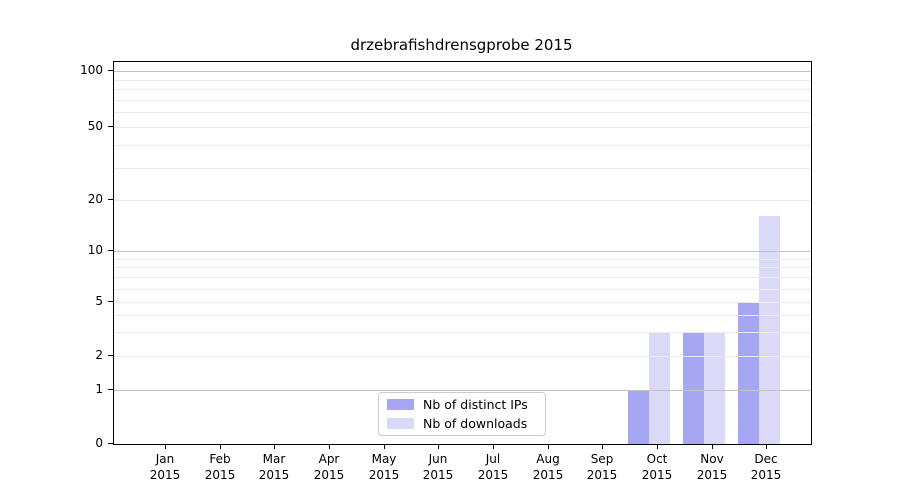  What do you see at coordinates (712, 459) in the screenshot?
I see `x-tick-month: Nov` at bounding box center [712, 459].